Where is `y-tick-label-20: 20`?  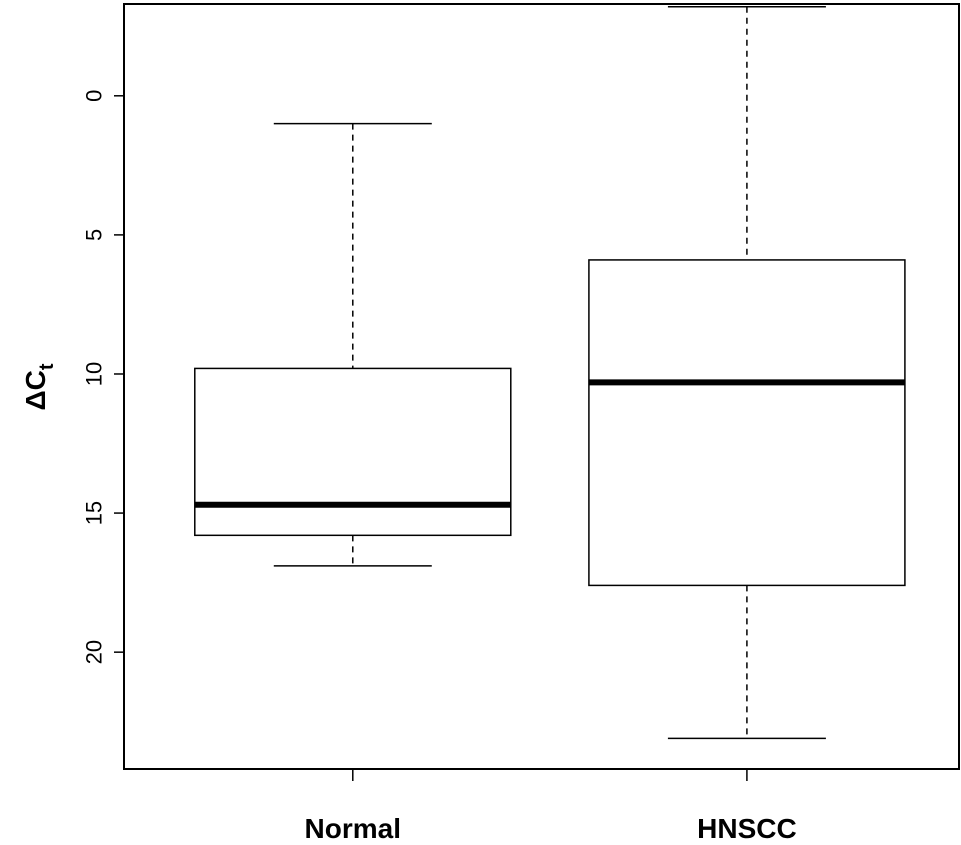
y-tick-label-20: 20 is located at coordinates (94, 652).